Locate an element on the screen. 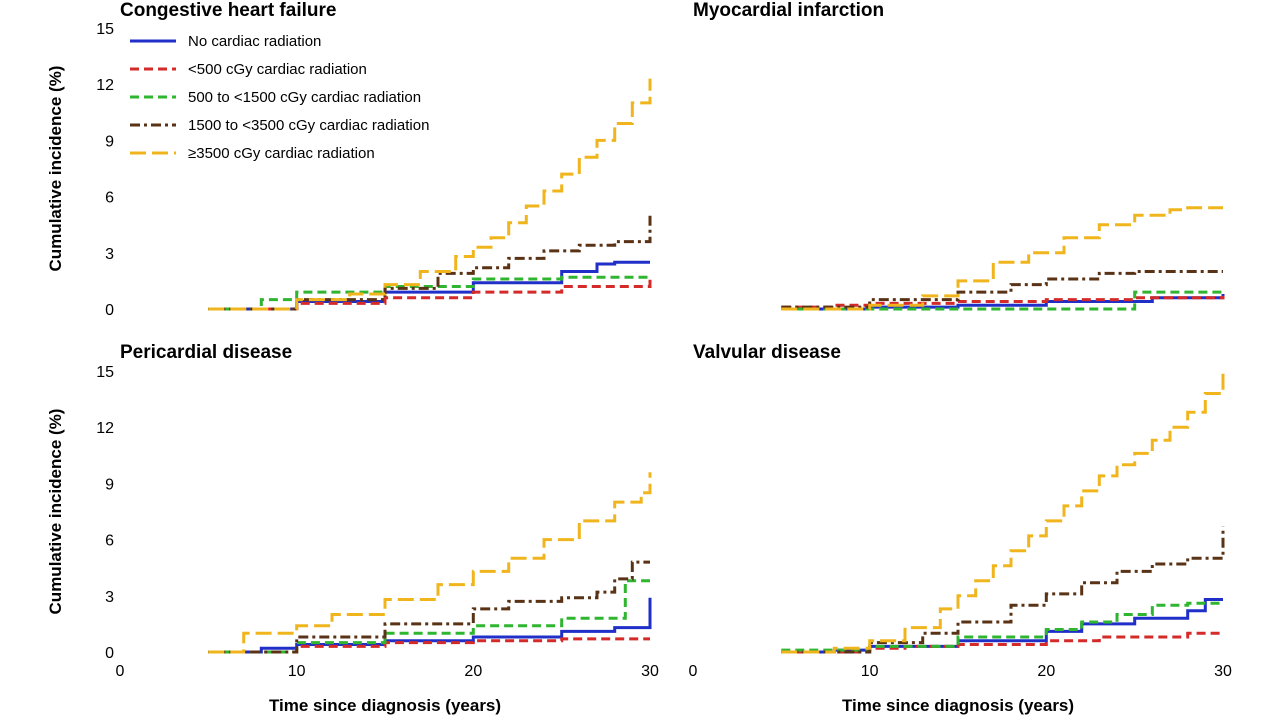 The width and height of the screenshot is (1280, 720). legend-entry: No cardiac radiation is located at coordinates (225, 41).